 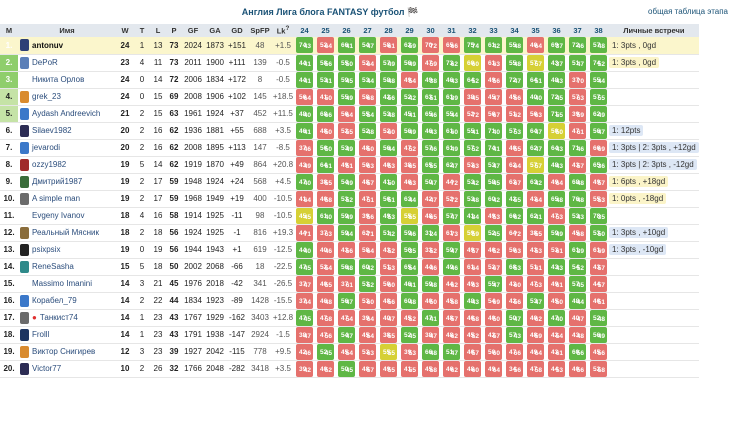 What do you see at coordinates (493, 198) in the screenshot?
I see `match-result-badge: 60 42` at bounding box center [493, 198].